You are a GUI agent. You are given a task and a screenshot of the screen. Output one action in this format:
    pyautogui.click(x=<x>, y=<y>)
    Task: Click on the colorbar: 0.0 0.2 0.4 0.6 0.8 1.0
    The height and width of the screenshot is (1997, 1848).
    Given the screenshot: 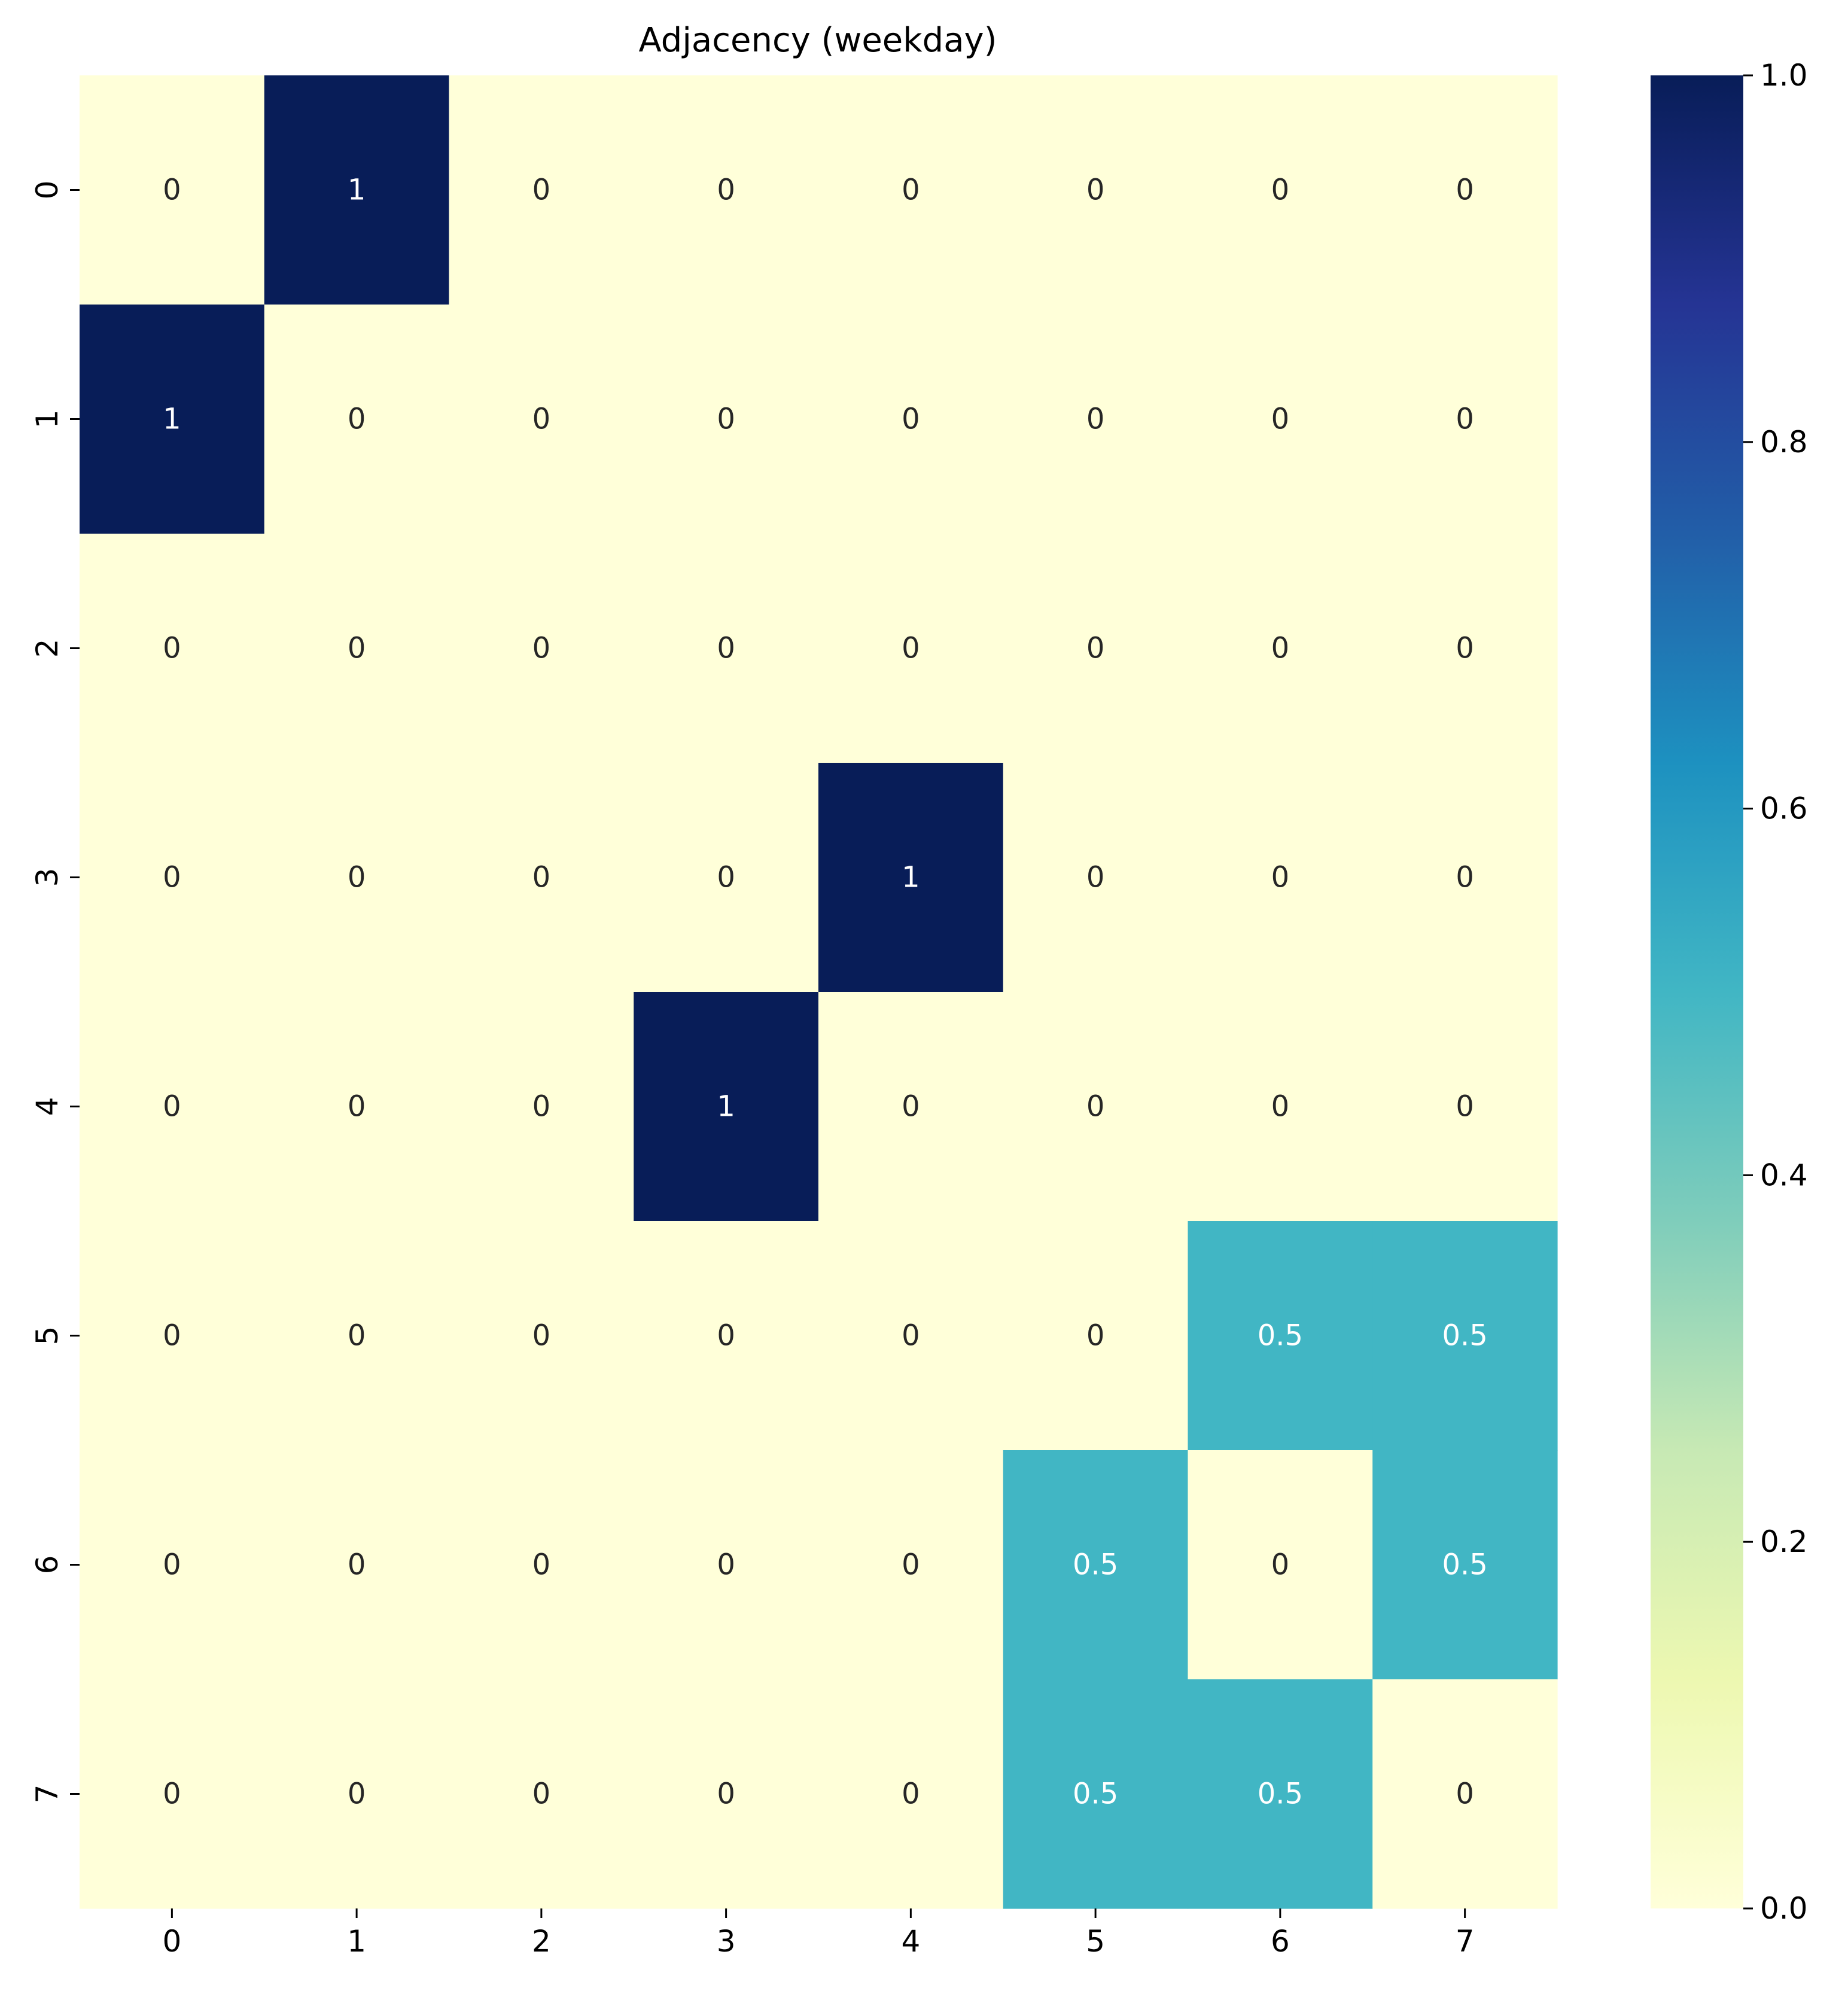 What is the action you would take?
    pyautogui.click(x=1729, y=992)
    